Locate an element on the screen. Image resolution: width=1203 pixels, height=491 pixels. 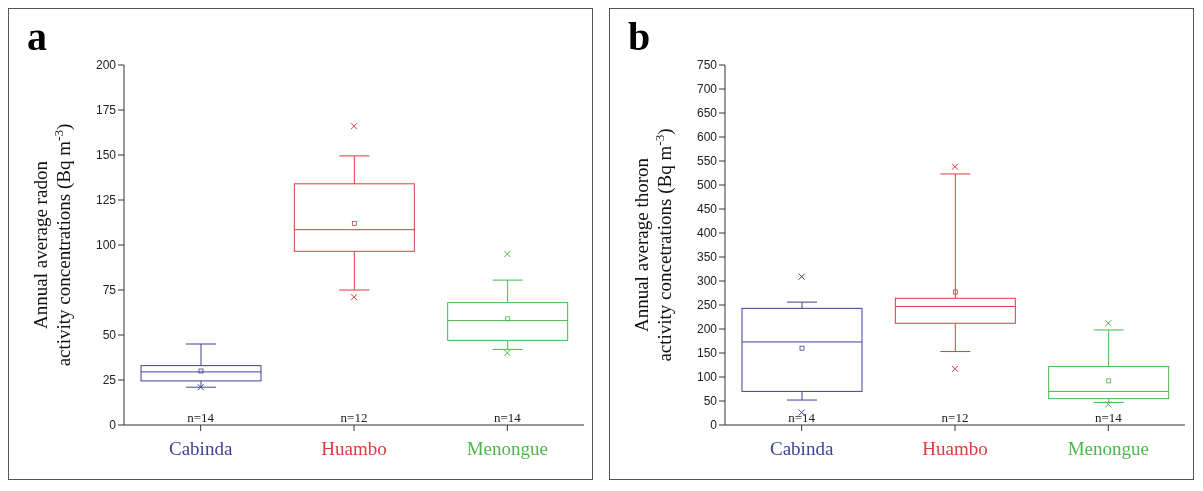
y-tick-label: 550 is located at coordinates (707, 161).